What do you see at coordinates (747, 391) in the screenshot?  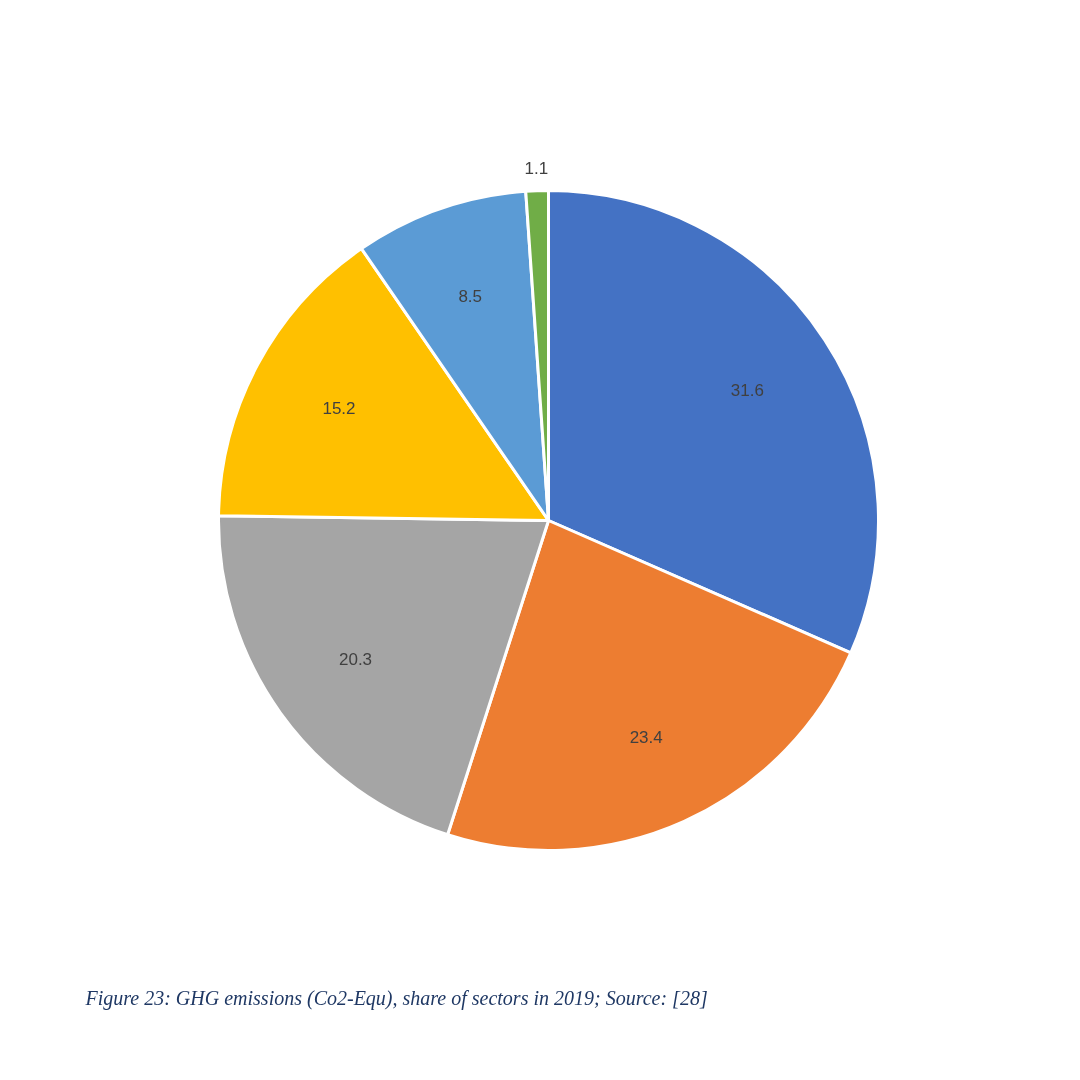 I see `data-label: 31.6` at bounding box center [747, 391].